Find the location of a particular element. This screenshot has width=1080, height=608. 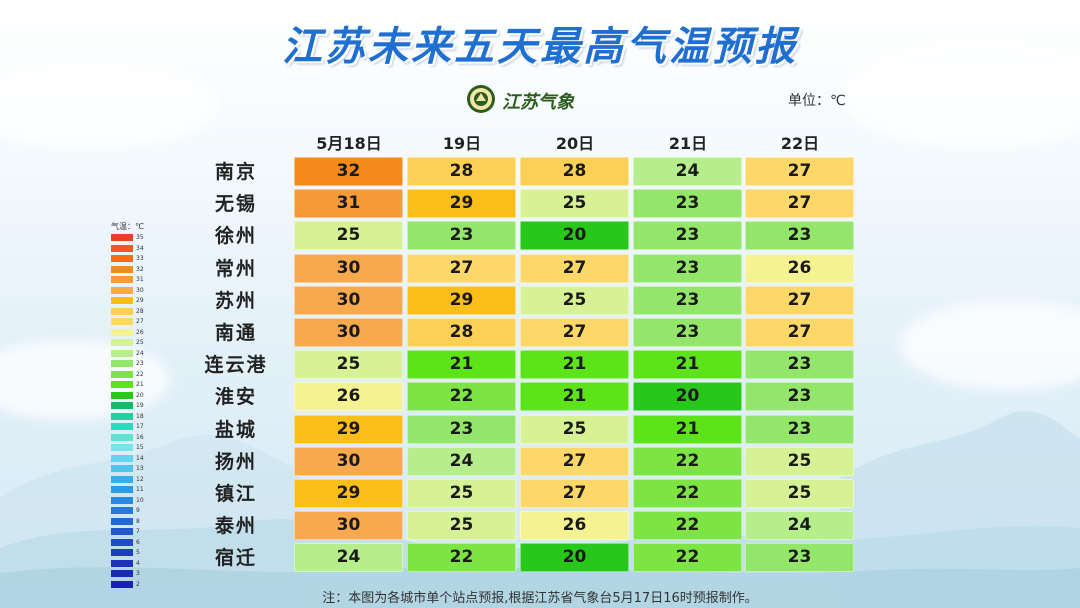

legend-label: 23 is located at coordinates (140, 363).